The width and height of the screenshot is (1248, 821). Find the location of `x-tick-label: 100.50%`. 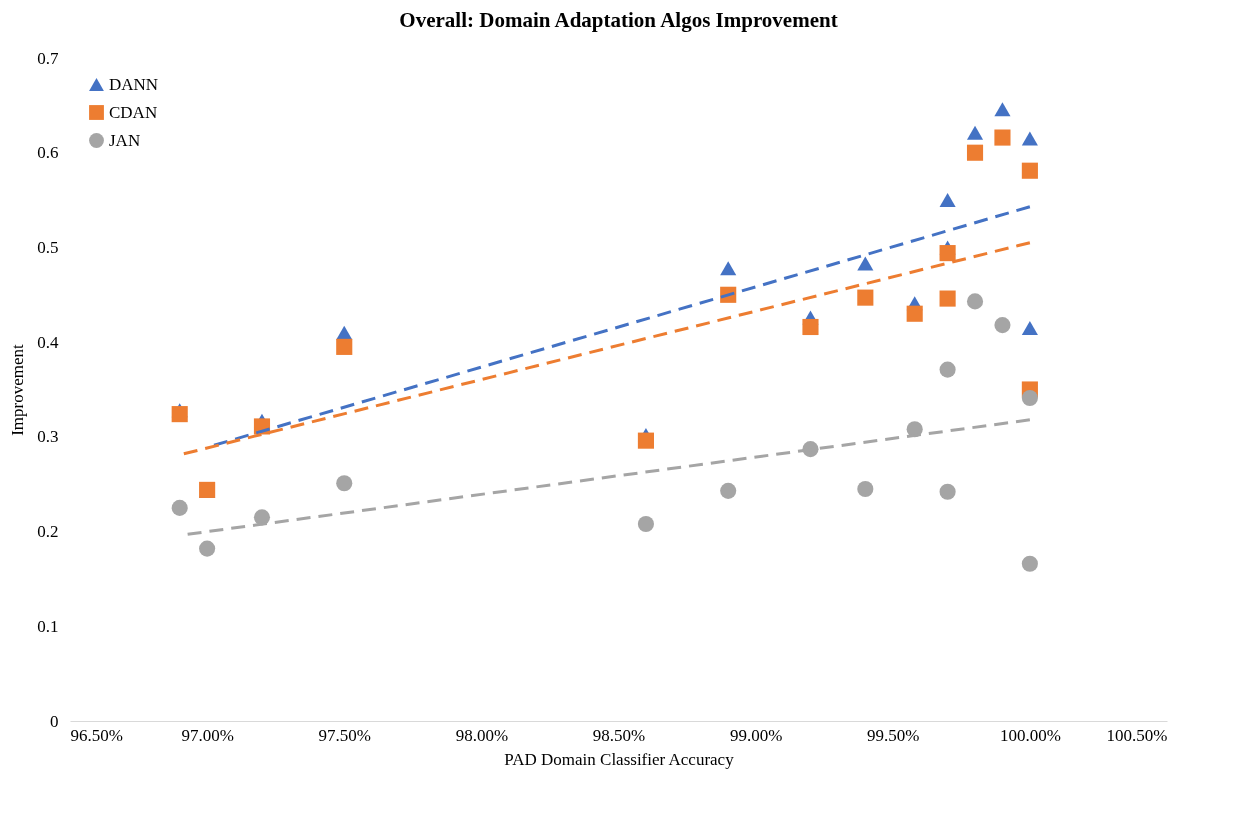

x-tick-label: 100.50% is located at coordinates (1137, 735).